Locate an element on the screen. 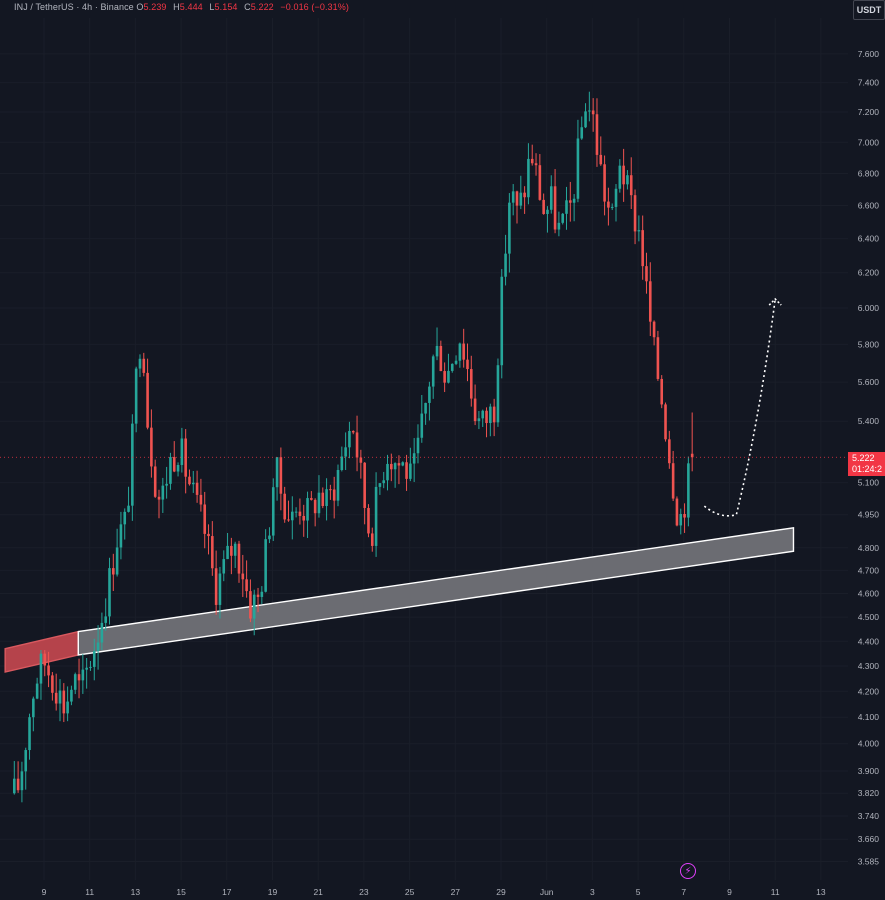  time-axis-panel is located at coordinates (442, 890).